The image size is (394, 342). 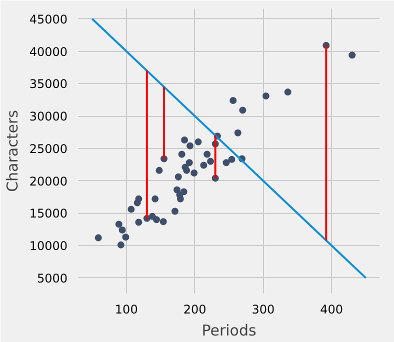 What do you see at coordinates (52, 278) in the screenshot?
I see `y-tick-label: 5000` at bounding box center [52, 278].